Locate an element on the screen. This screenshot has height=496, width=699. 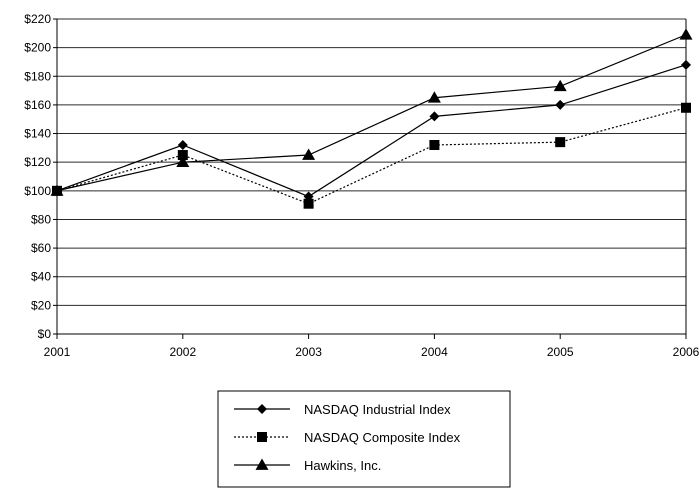
legend-label: NASDAQ Industrial Index is located at coordinates (377, 409).